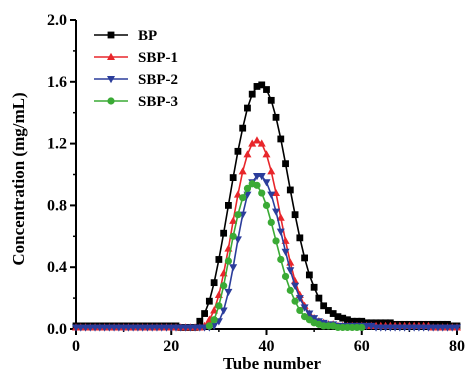 The height and width of the screenshot is (379, 470). What do you see at coordinates (18, 178) in the screenshot?
I see `y-axis-title: Concentration (mg/mL)` at bounding box center [18, 178].